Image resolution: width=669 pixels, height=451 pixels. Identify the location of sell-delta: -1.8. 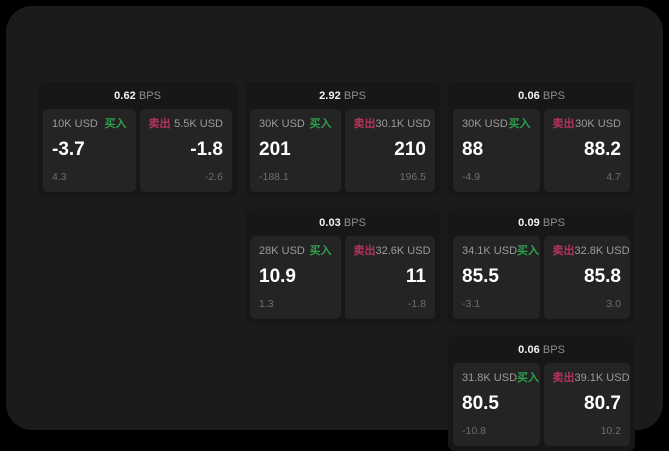
(416, 304).